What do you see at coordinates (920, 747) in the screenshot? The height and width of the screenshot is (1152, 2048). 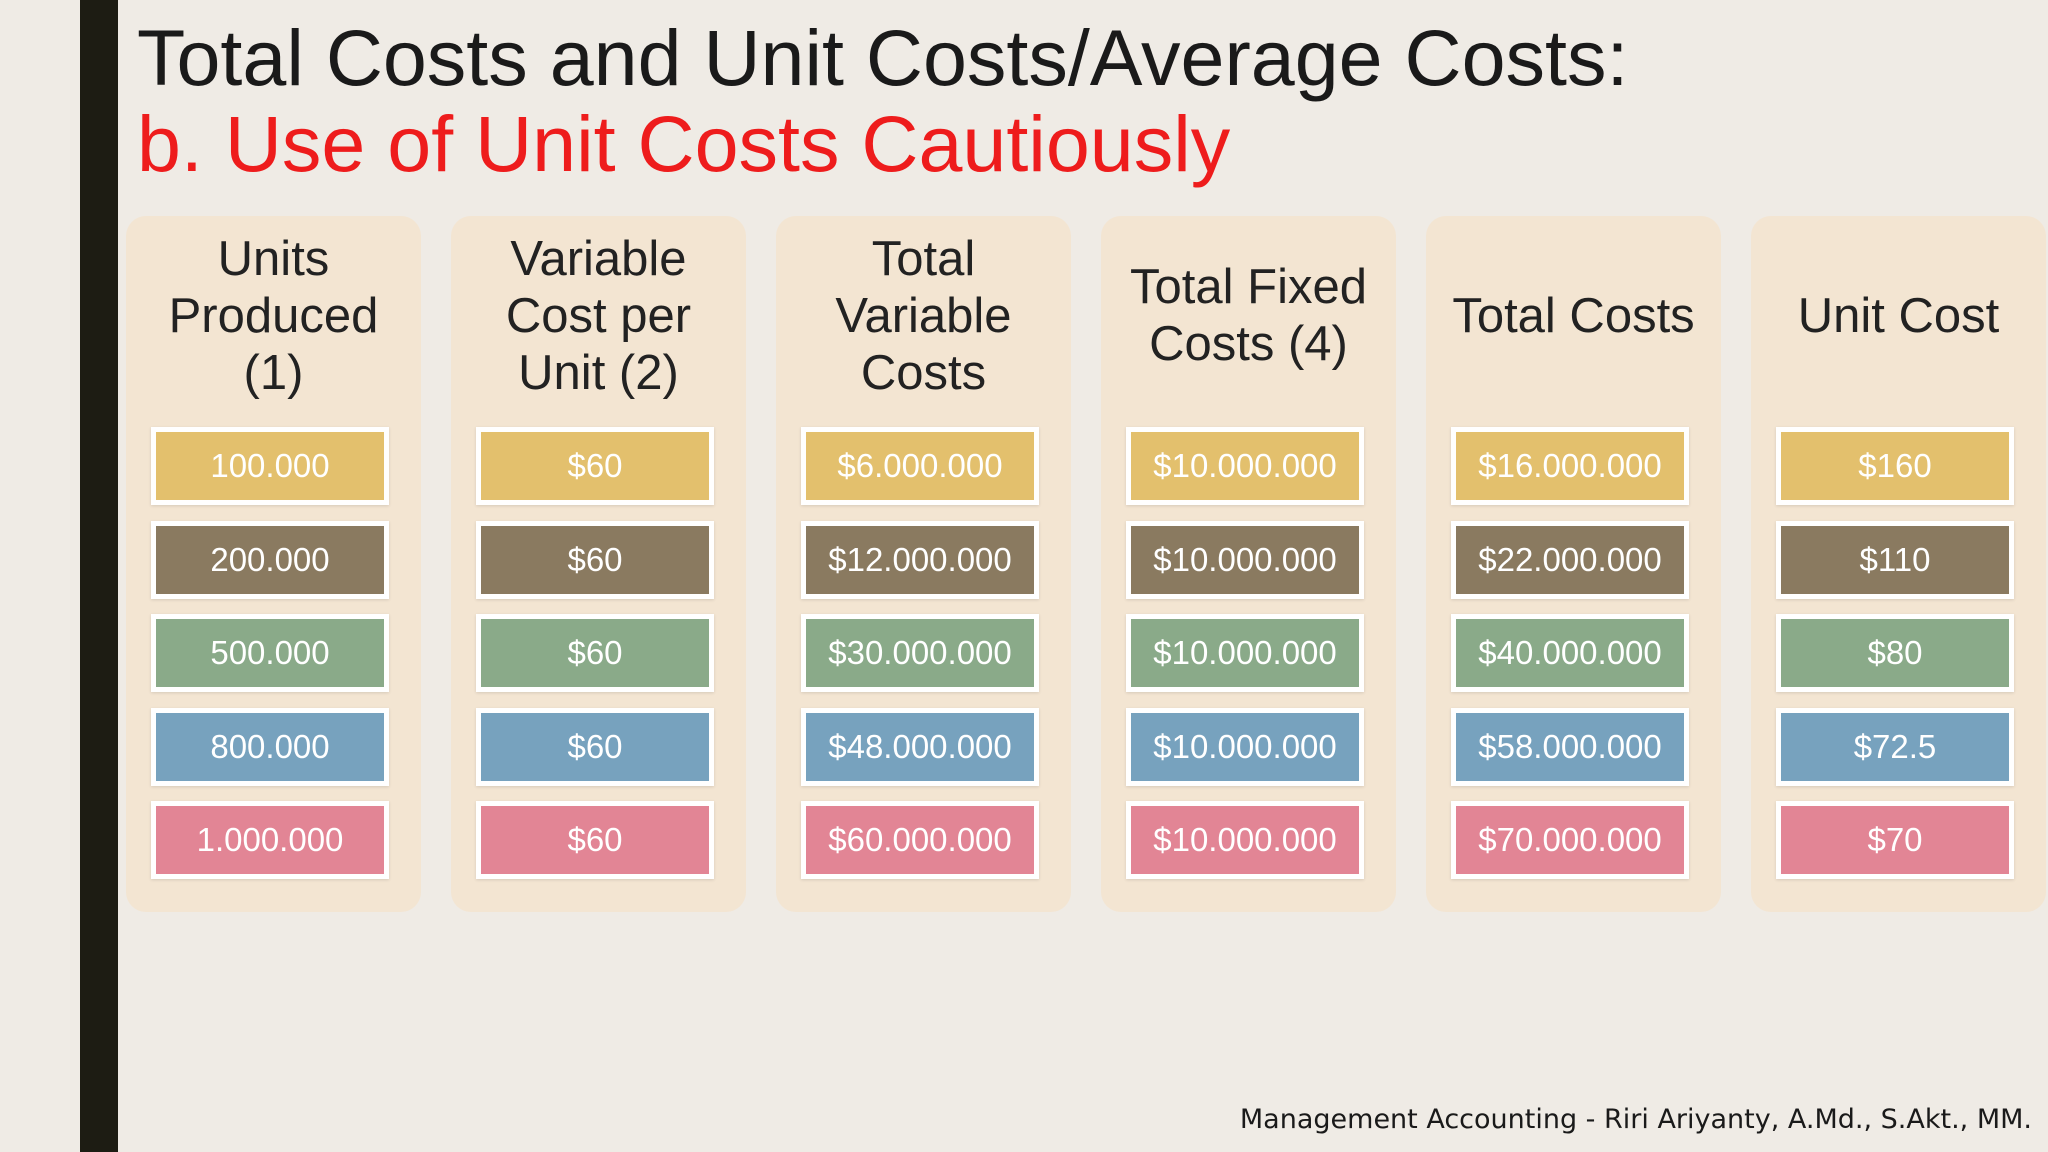 I see `table-cell: $48.000.000` at bounding box center [920, 747].